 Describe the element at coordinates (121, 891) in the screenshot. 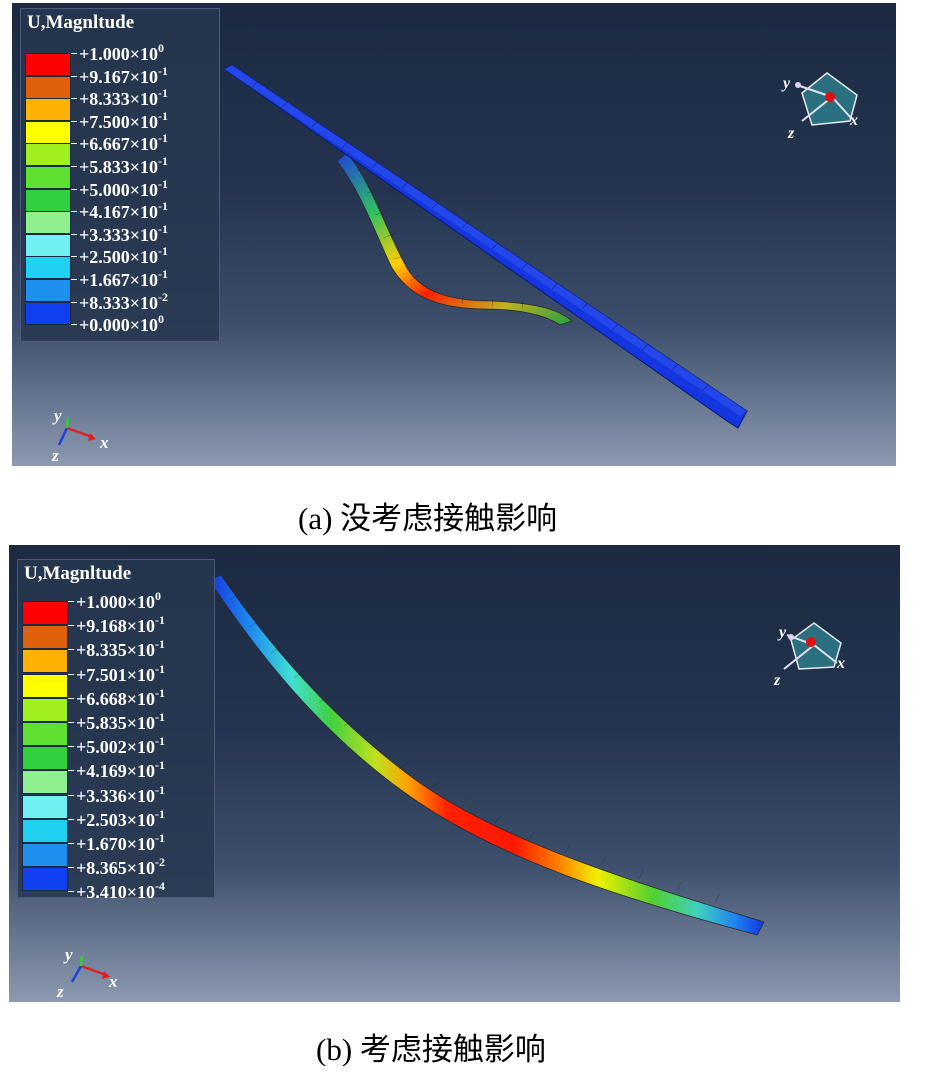

I see `legend-value: +3.410×10-4` at that location.